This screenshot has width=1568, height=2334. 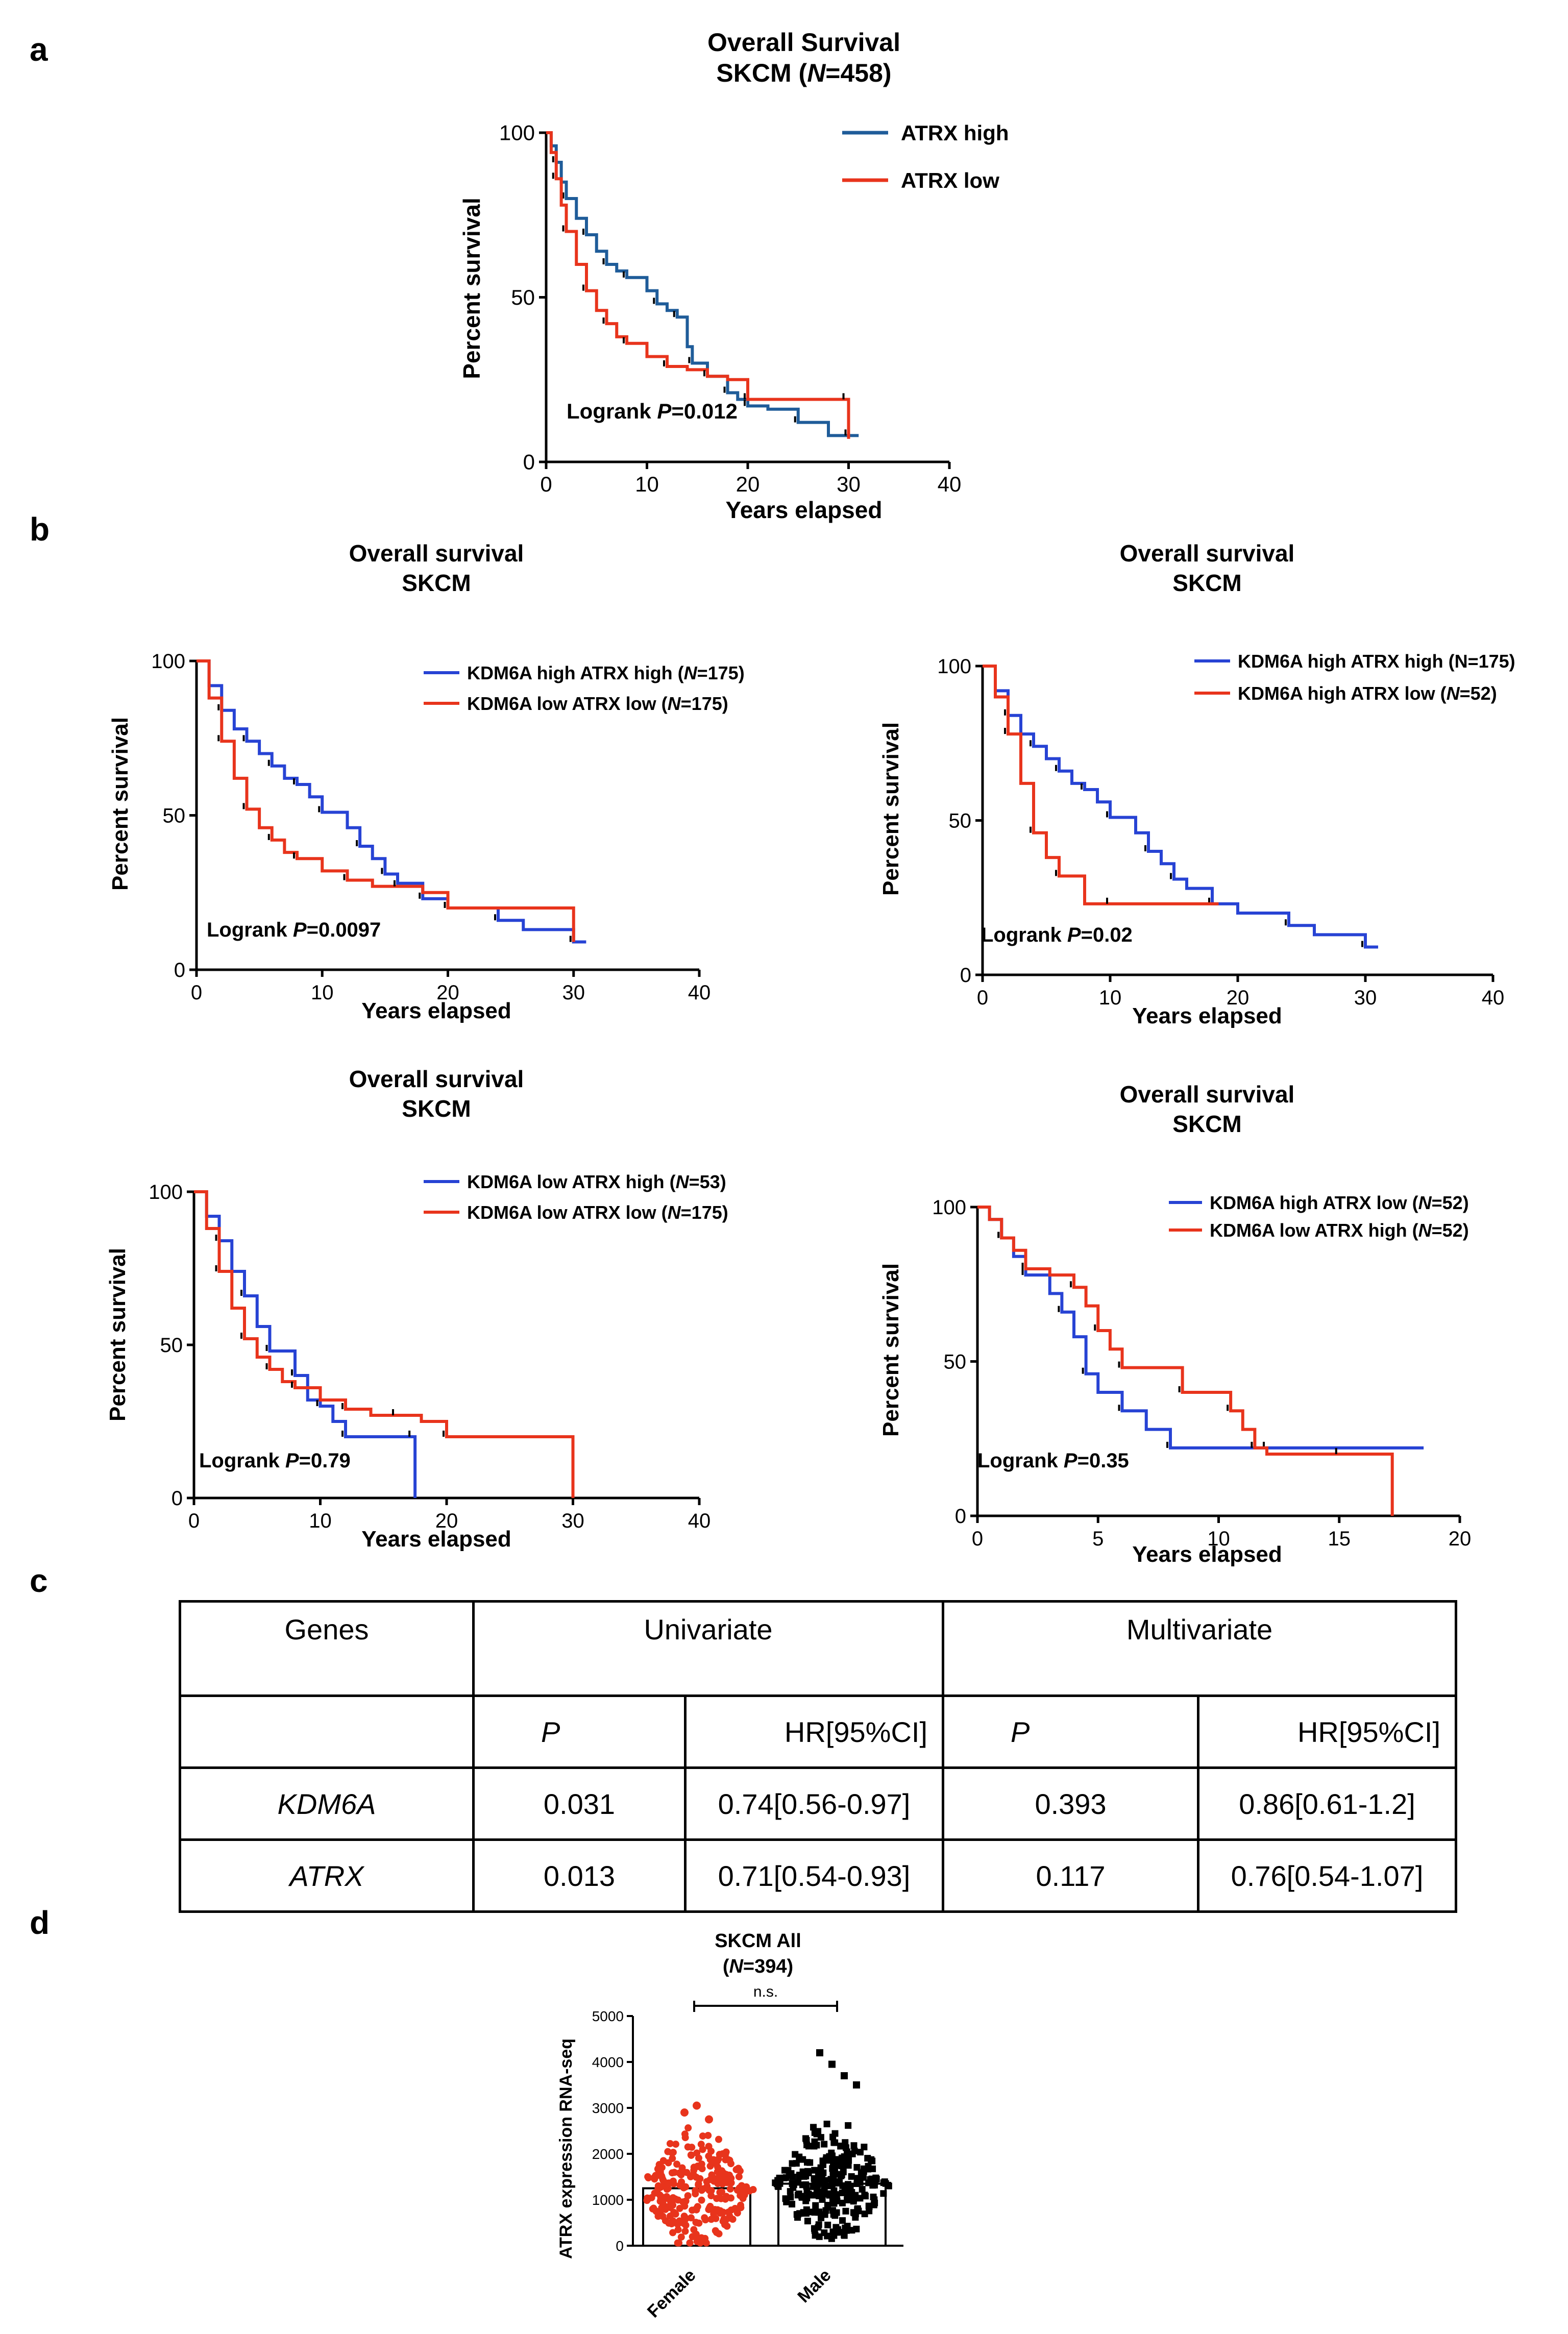 I want to click on chart-b2-title: Overall survival, so click(x=1207, y=553).